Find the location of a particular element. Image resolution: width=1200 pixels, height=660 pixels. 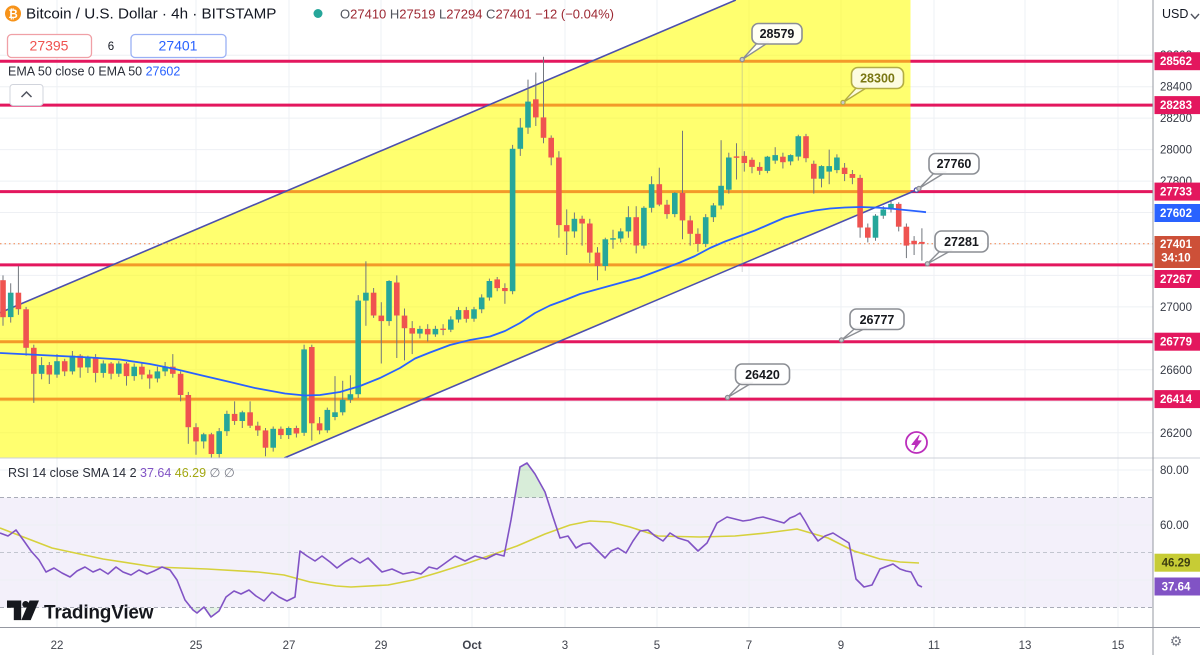

svg-text: EMA 50 close 0 EMA 50 27602 is located at coordinates (94, 72).